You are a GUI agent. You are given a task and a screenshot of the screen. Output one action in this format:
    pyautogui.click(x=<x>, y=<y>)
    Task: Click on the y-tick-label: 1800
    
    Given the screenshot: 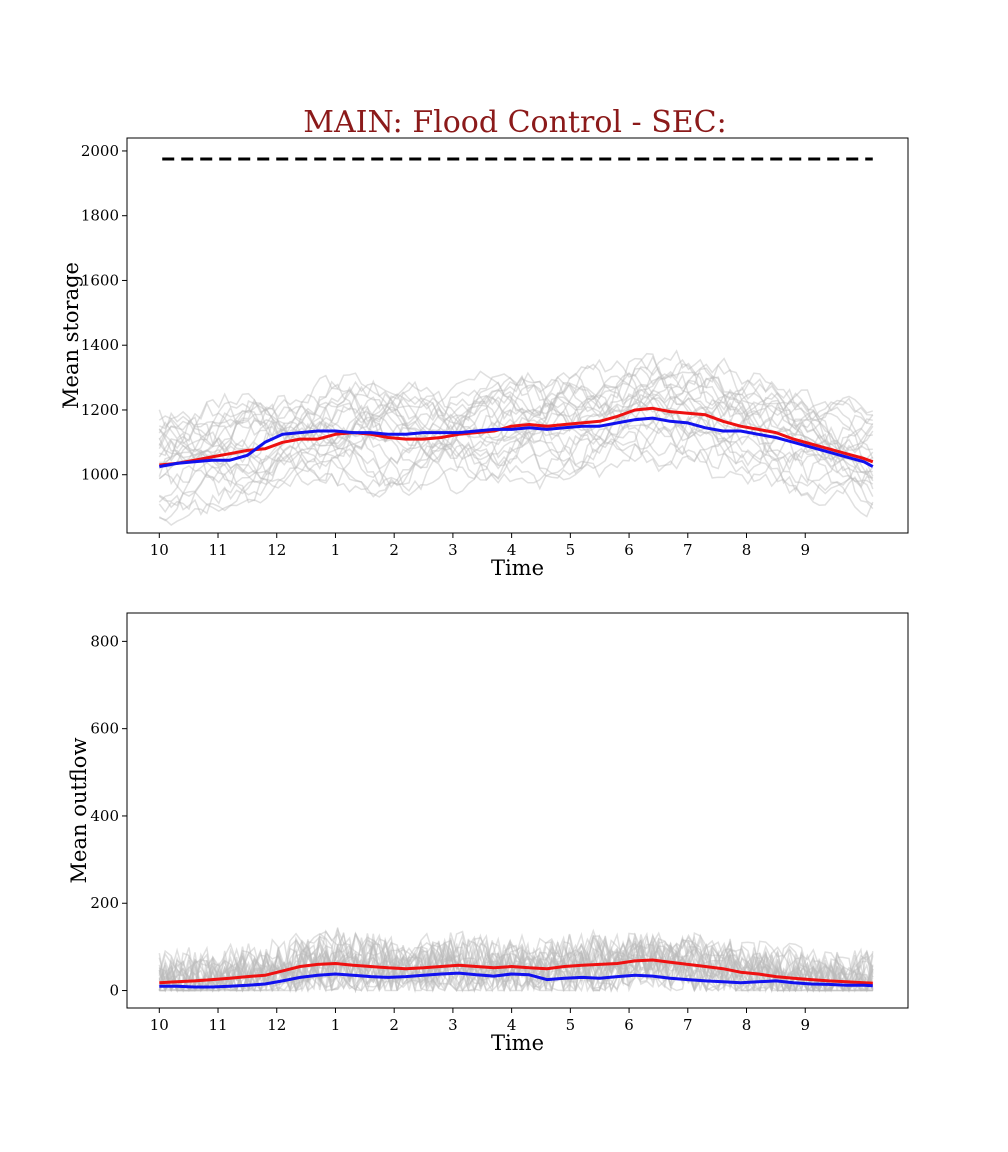 What is the action you would take?
    pyautogui.click(x=100, y=216)
    